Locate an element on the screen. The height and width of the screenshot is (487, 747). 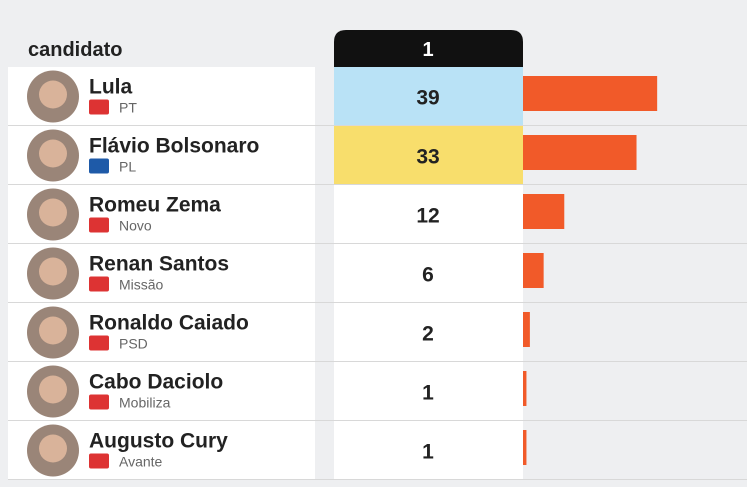
column-header: 1 is located at coordinates (427, 50).